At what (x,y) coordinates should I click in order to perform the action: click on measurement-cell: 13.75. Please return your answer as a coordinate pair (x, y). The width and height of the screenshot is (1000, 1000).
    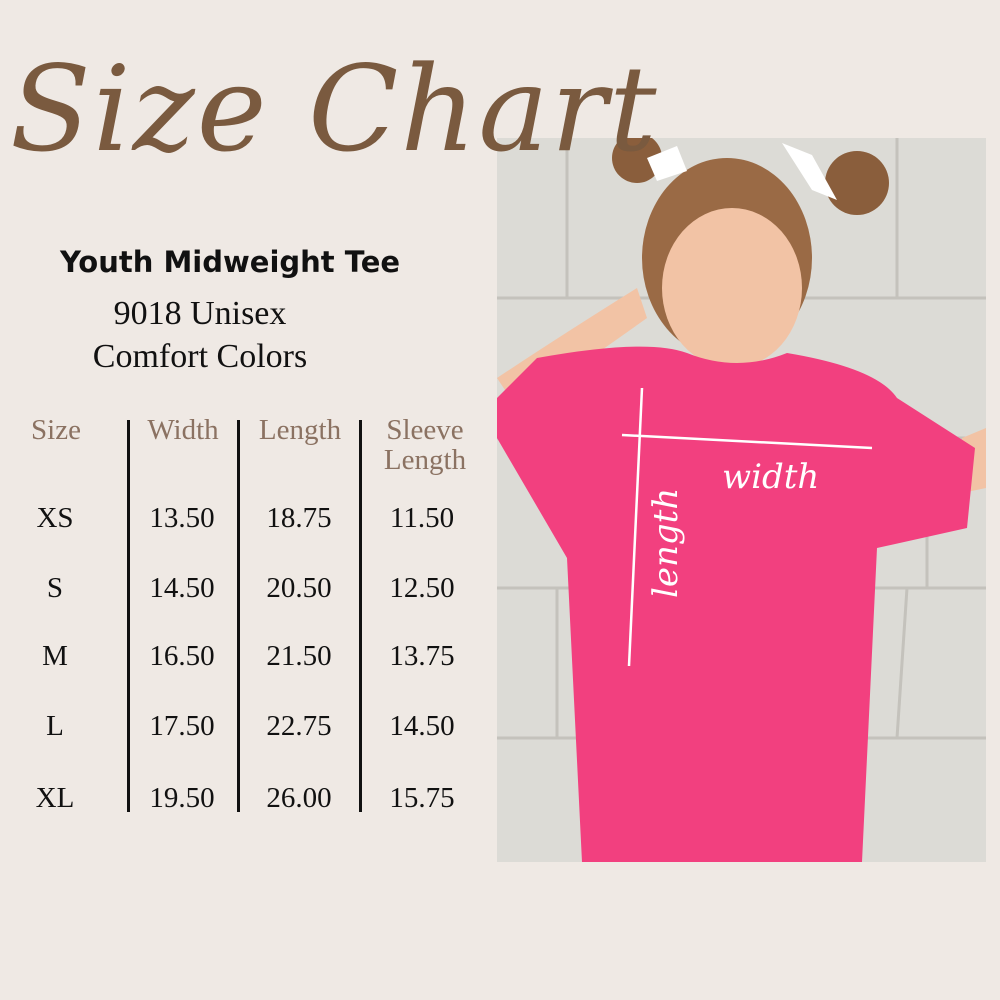
    Looking at the image, I should click on (422, 656).